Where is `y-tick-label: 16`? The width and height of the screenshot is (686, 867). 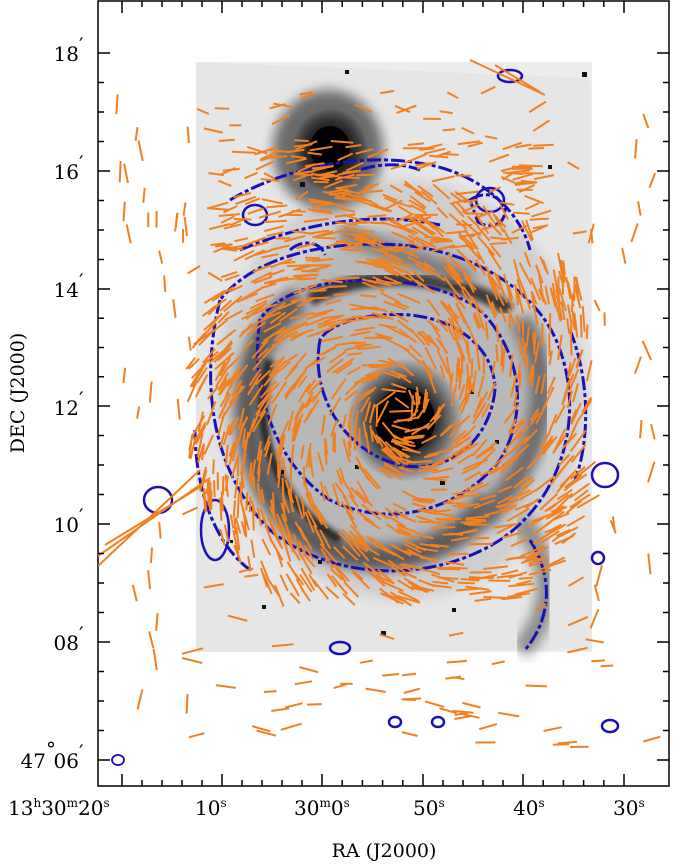 y-tick-label: 16 is located at coordinates (66, 172).